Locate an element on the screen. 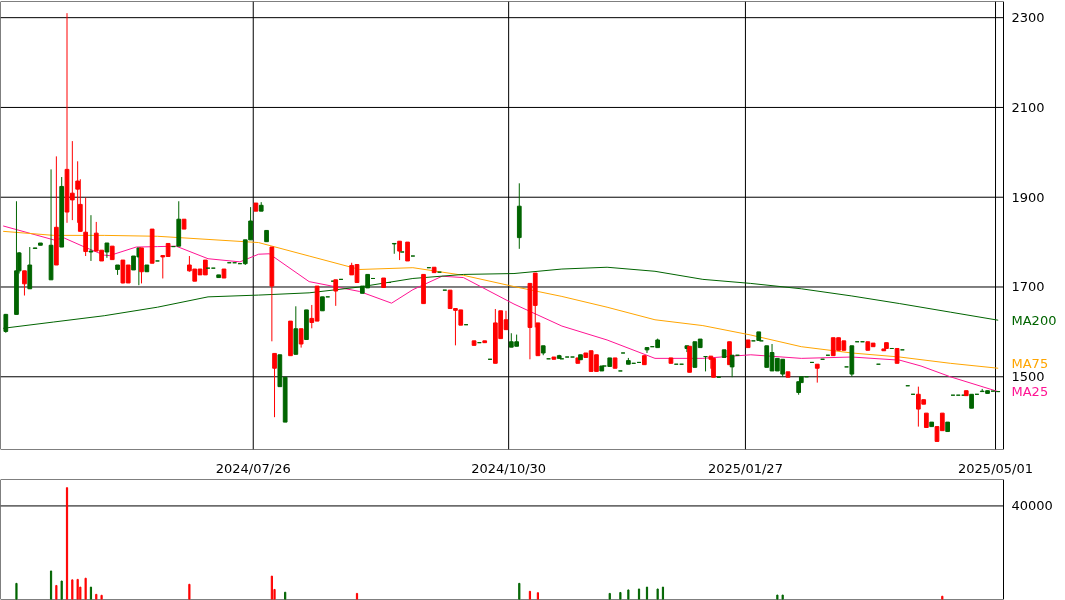  series-label: MA25 is located at coordinates (1030, 392).